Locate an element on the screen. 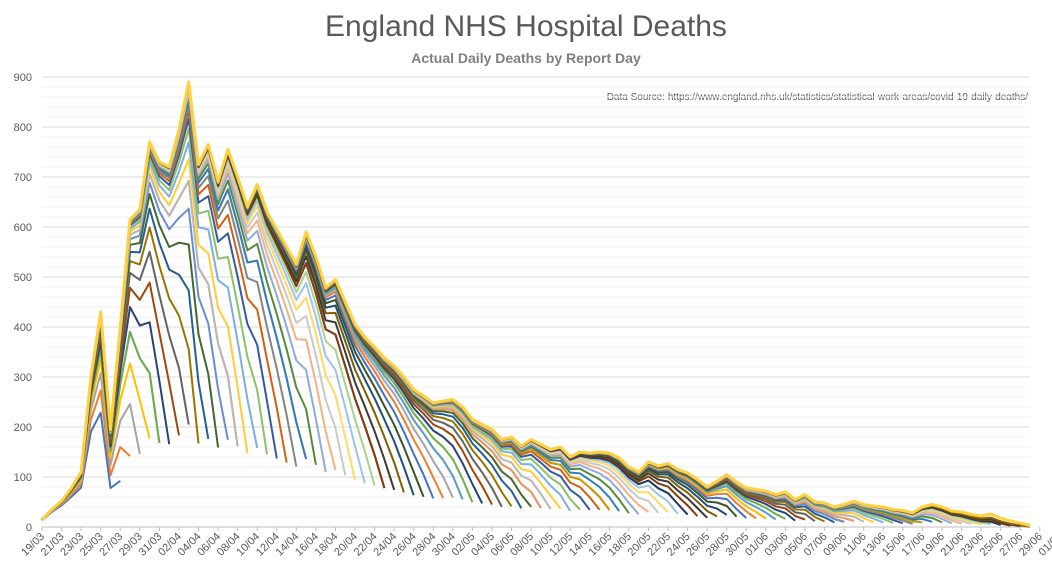 The height and width of the screenshot is (586, 1052). y-tick-label: 600 is located at coordinates (23, 228).